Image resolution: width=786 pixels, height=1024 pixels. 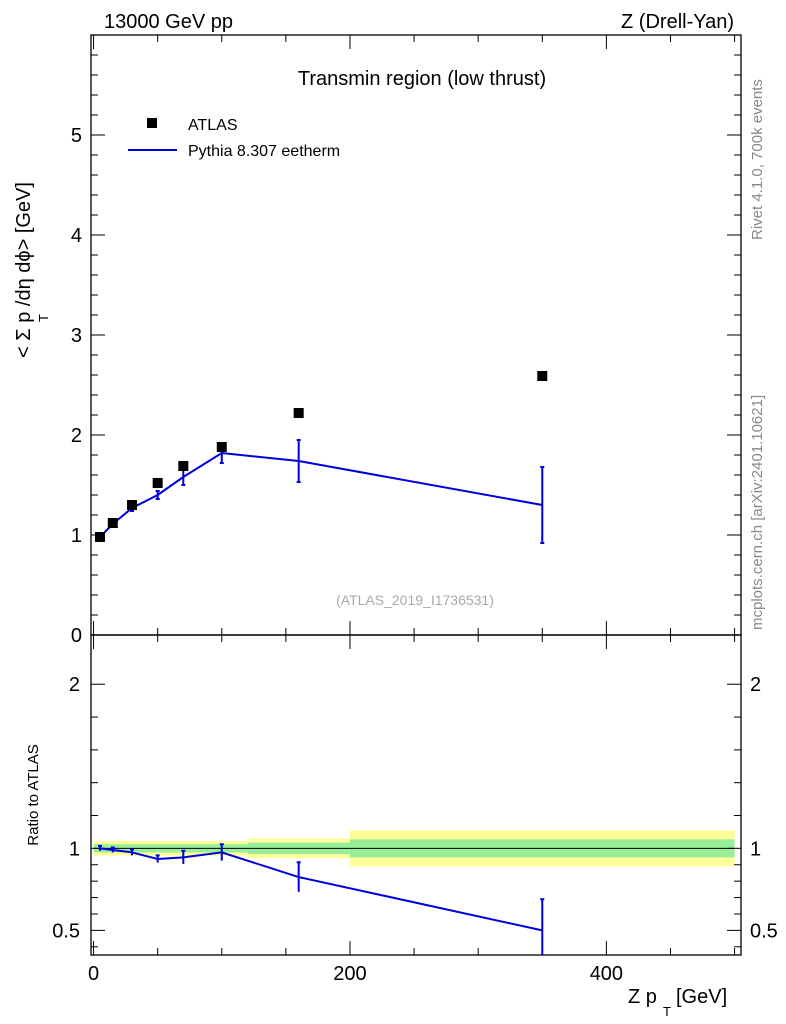 What do you see at coordinates (33, 794) in the screenshot?
I see `ratio-y-axis-label: Ratio to ATLAS` at bounding box center [33, 794].